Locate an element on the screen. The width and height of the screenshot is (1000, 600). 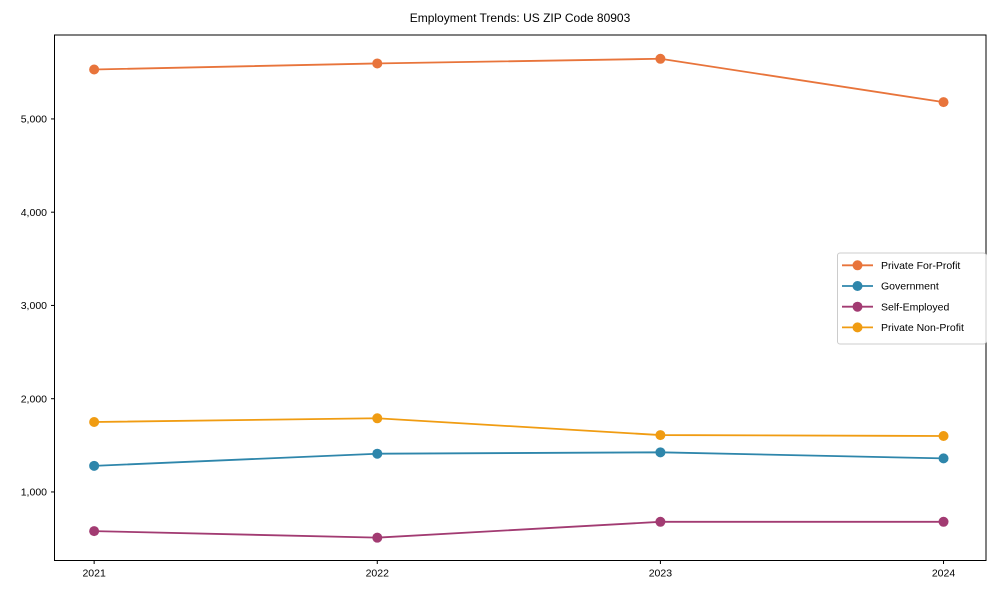
data-point-private-non-profit-2023 is located at coordinates (660, 435).